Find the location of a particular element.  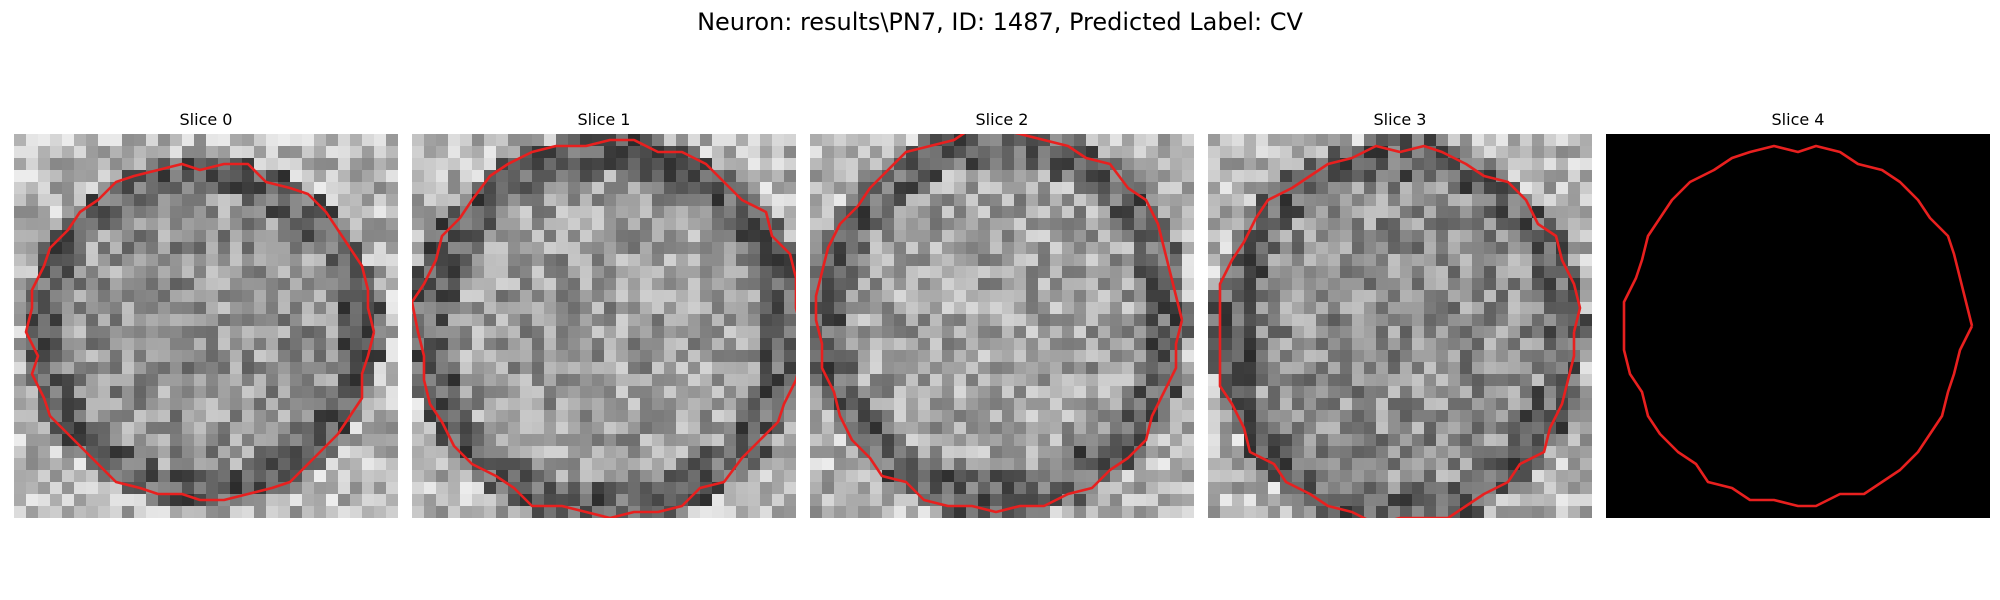

slice-title-3: Slice 3 is located at coordinates (1400, 119).